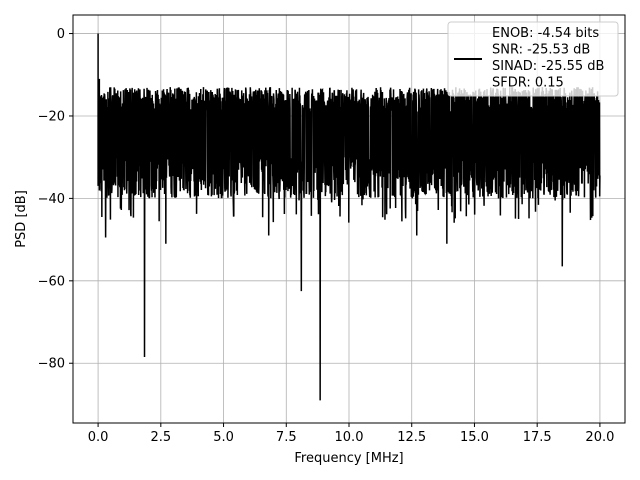  I want to click on x-tick-label: 12.5, so click(411, 437).